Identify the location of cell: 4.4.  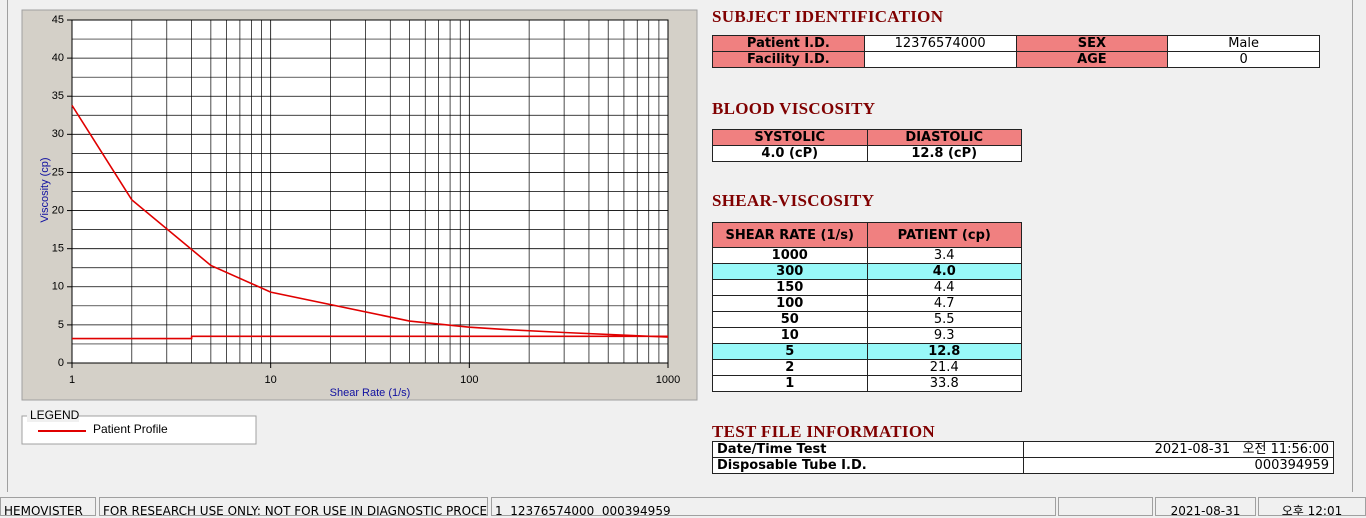
(944, 287).